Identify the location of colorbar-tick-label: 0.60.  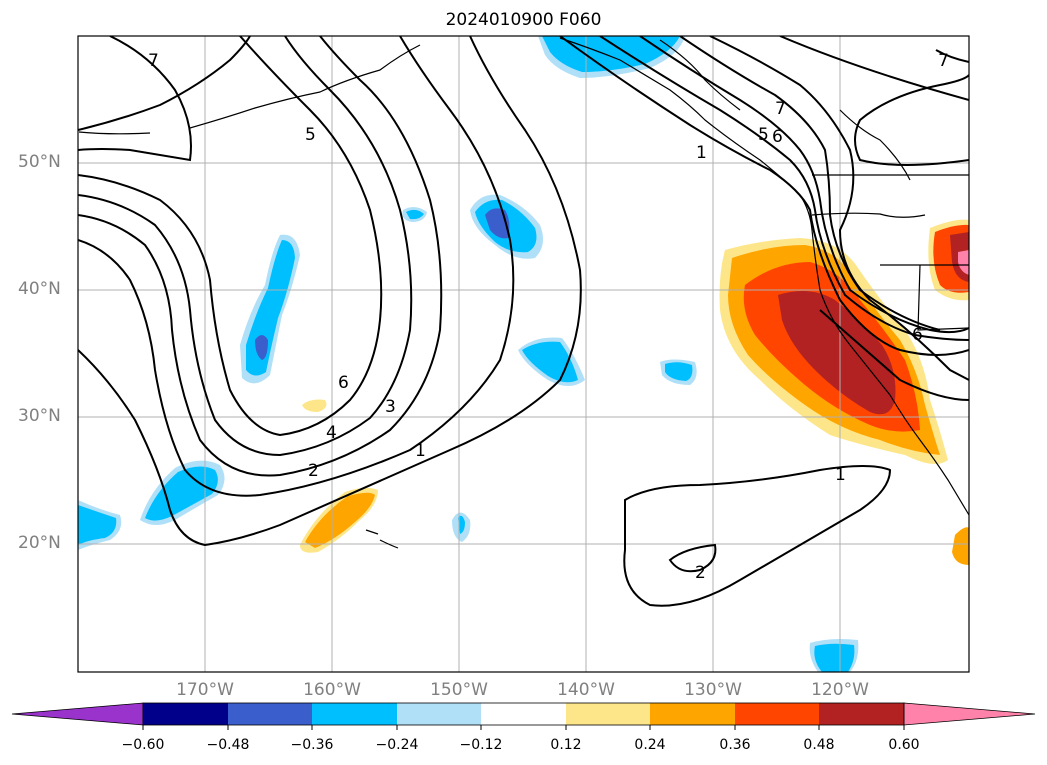
(904, 745).